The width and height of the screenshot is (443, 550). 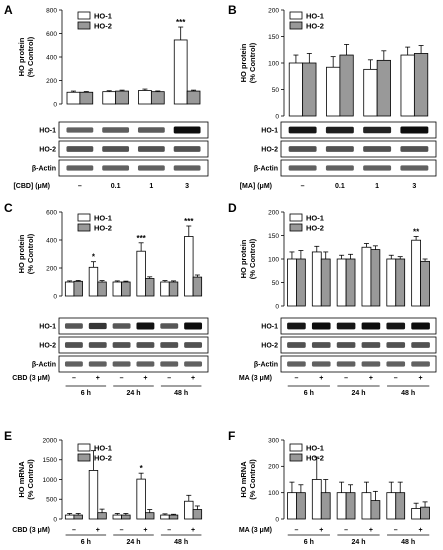 I want to click on condition-value: 0.1, so click(x=116, y=186).